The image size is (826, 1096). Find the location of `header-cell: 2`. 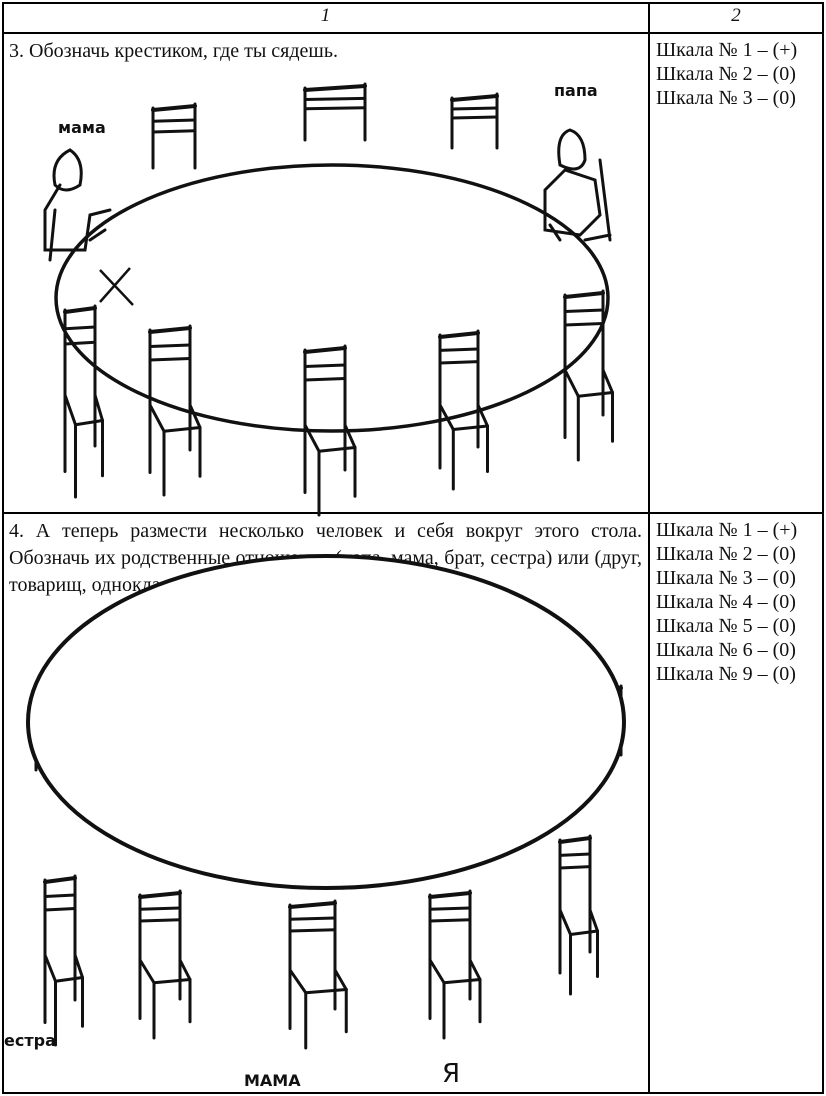

header-cell: 2 is located at coordinates (736, 15).